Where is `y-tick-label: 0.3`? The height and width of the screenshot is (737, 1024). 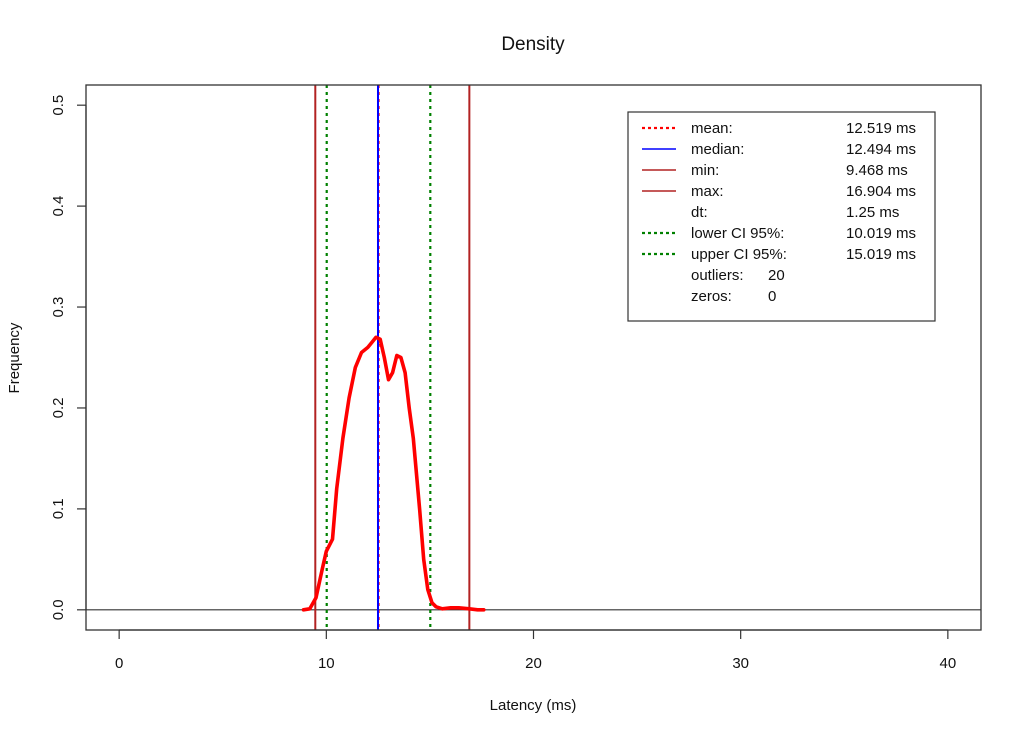
y-tick-label: 0.3 is located at coordinates (58, 307).